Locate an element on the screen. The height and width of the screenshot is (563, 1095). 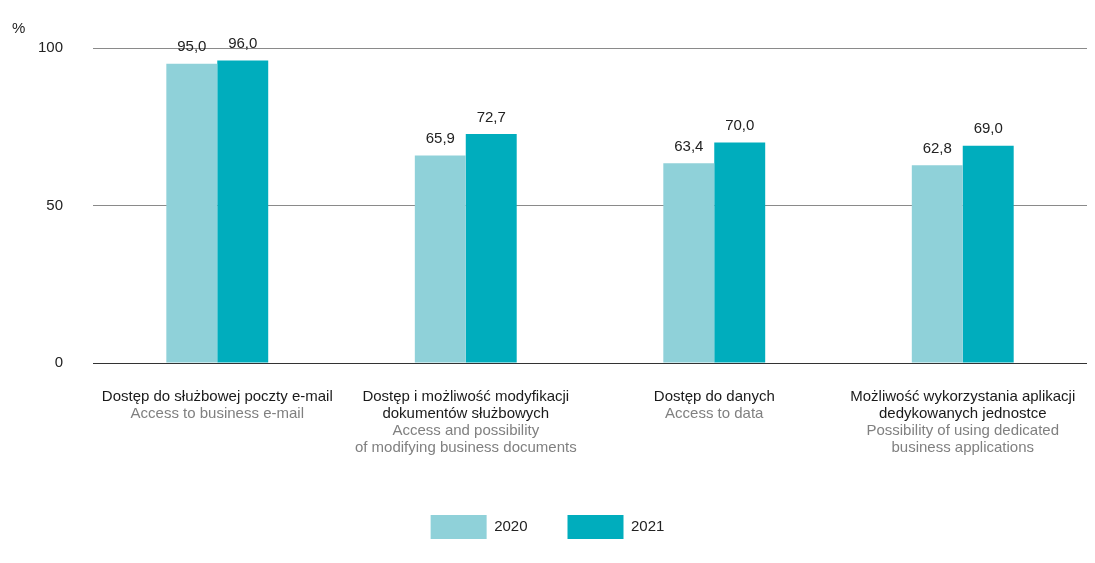
data-label: 70,0 is located at coordinates (740, 125).